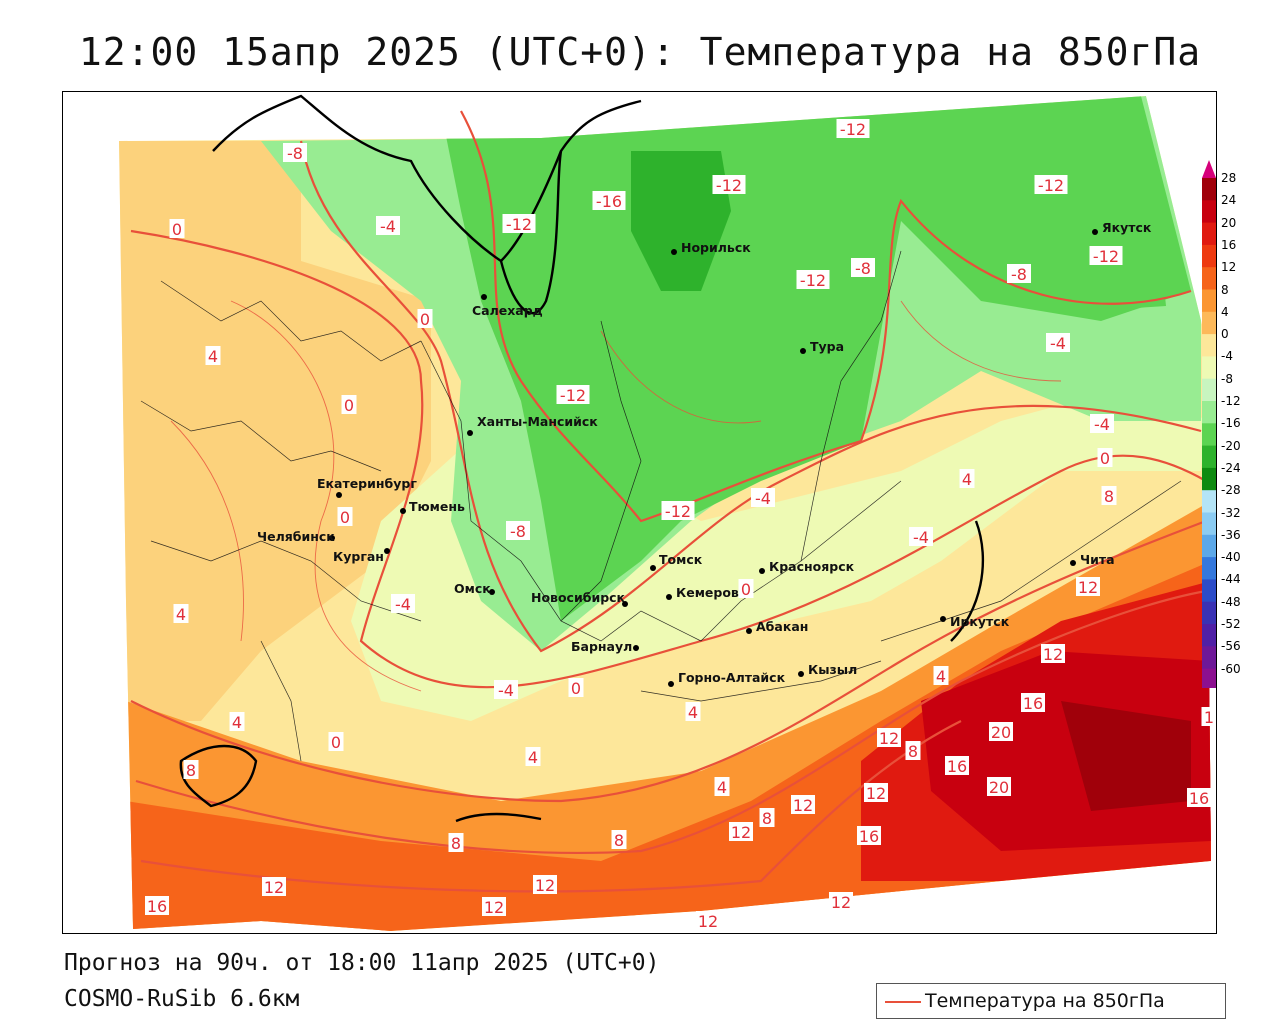  What do you see at coordinates (669, 597) in the screenshot?
I see `city-dot-kemerovo` at bounding box center [669, 597].